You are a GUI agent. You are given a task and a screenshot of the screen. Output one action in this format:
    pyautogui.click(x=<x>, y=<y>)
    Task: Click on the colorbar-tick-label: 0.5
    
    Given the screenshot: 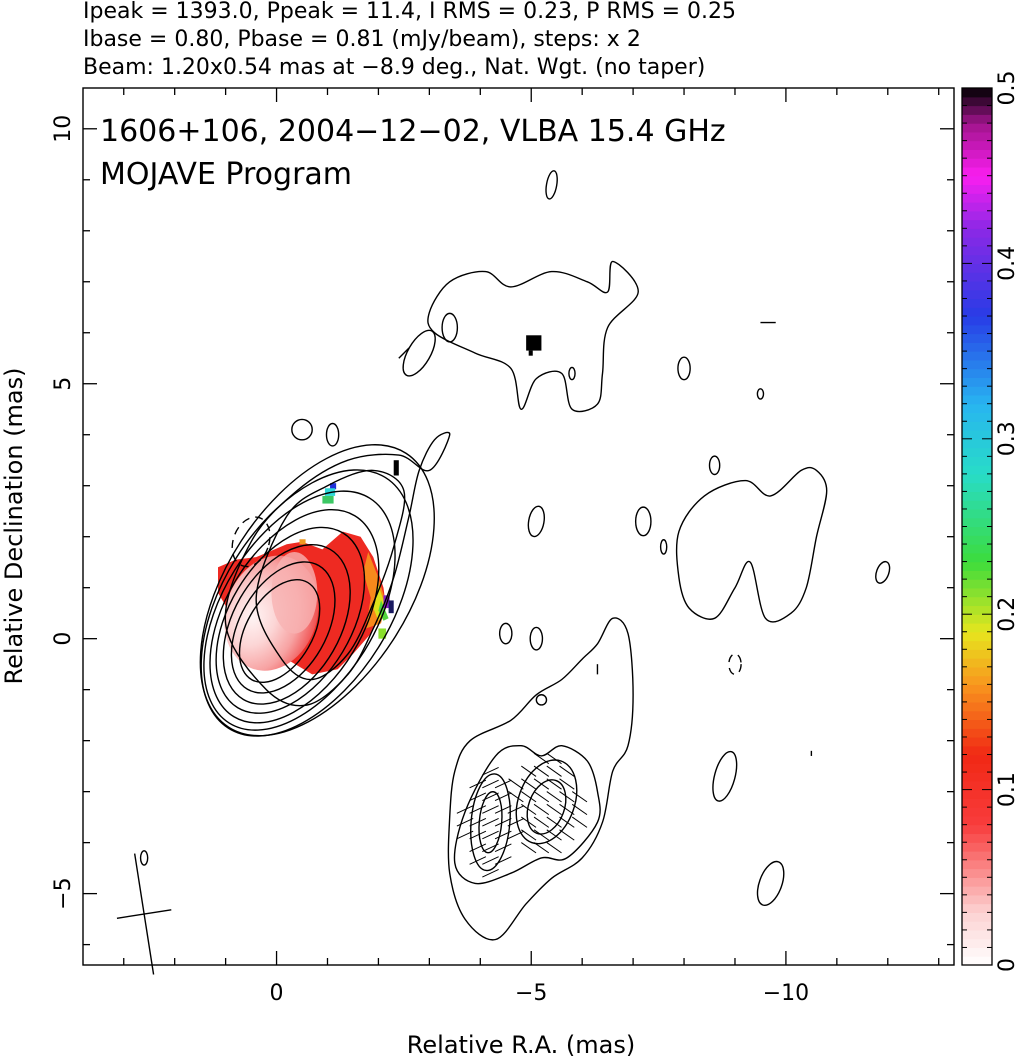 What is the action you would take?
    pyautogui.click(x=1007, y=88)
    